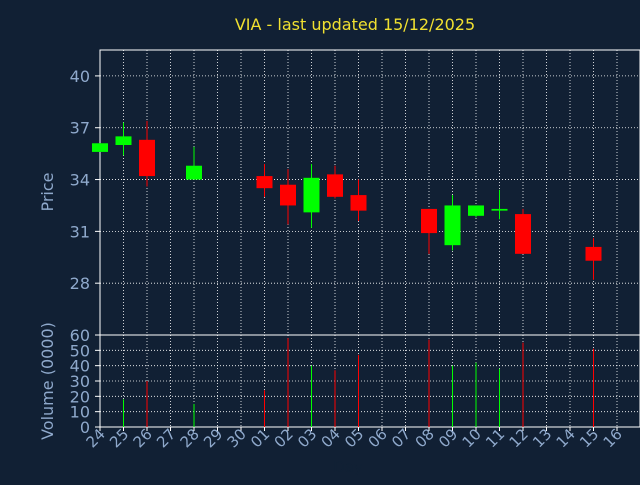 The height and width of the screenshot is (485, 640). Describe the element at coordinates (378, 438) in the screenshot. I see `x-tick-label: 06` at that location.